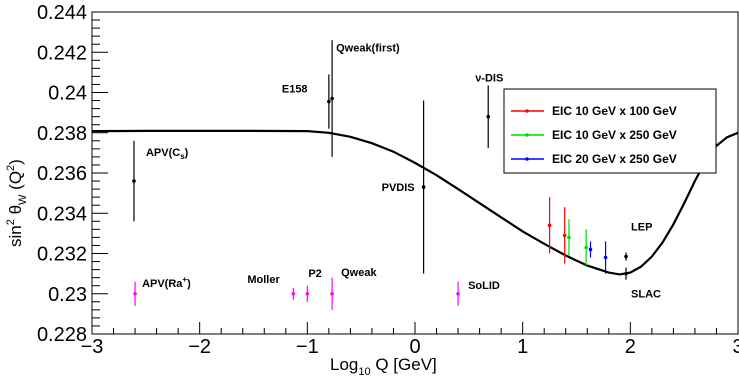 Image resolution: width=739 pixels, height=383 pixels. I want to click on legend-marker-eic-10x100, so click(527, 111).